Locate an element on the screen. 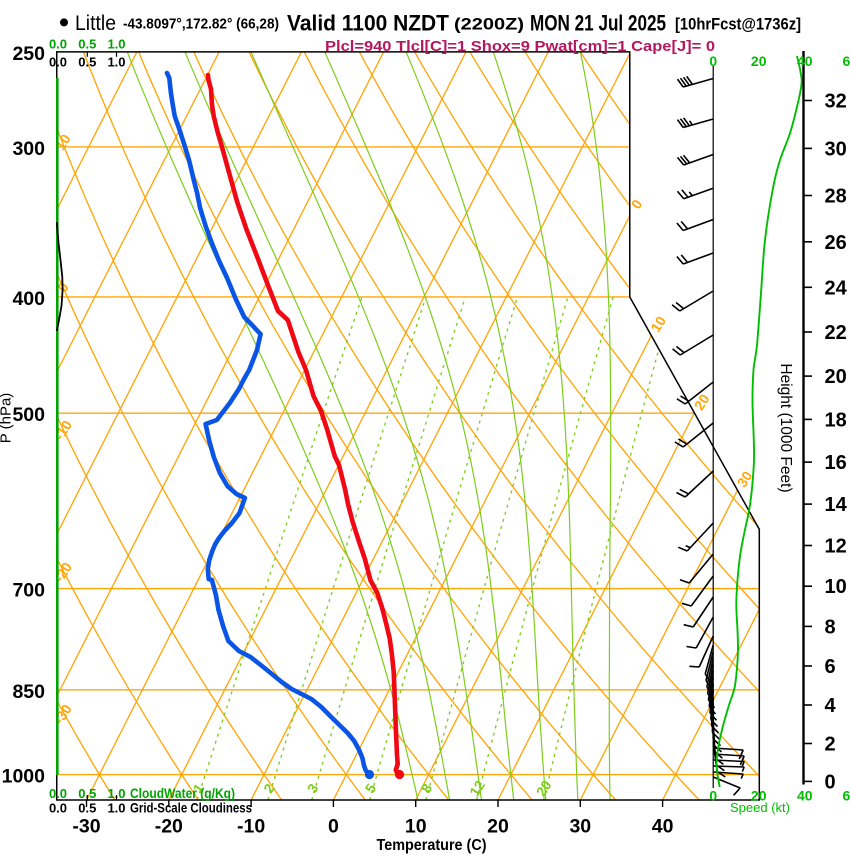 The height and width of the screenshot is (860, 850). svg-text: (2200Z) is located at coordinates (489, 24).